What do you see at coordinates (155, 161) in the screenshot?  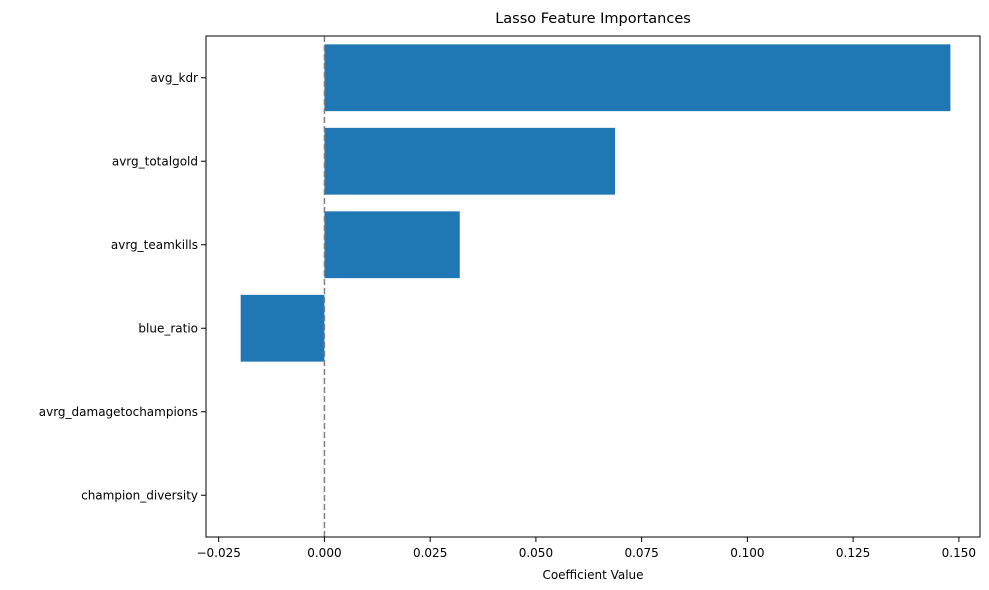 I see `y-tick-label: avrg_totalgold` at bounding box center [155, 161].